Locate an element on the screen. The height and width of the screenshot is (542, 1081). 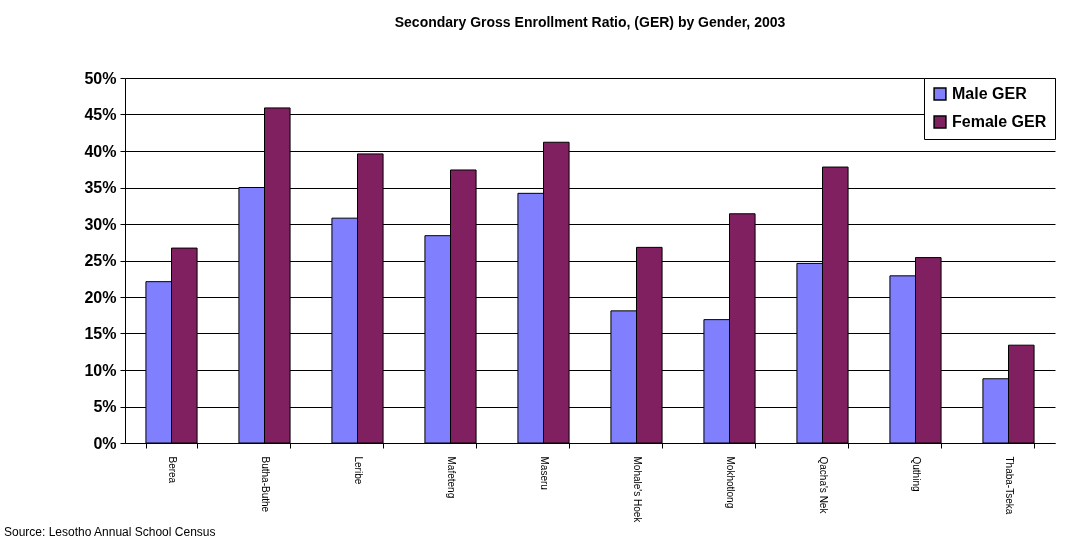
y-tick-label: 5% is located at coordinates (105, 406).